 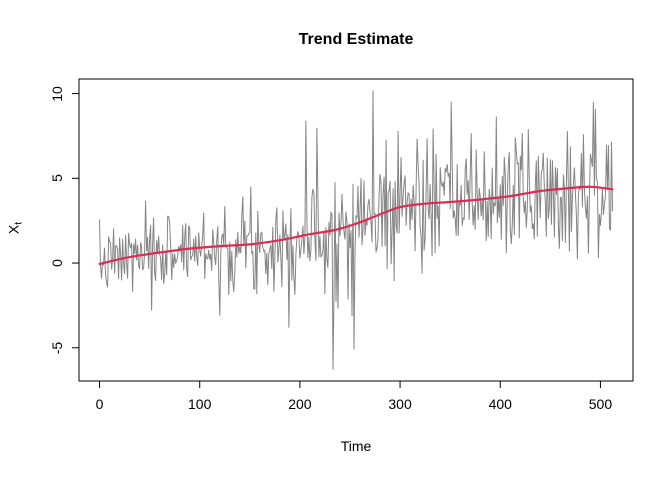 What do you see at coordinates (57, 178) in the screenshot?
I see `y-tick-label: 5` at bounding box center [57, 178].